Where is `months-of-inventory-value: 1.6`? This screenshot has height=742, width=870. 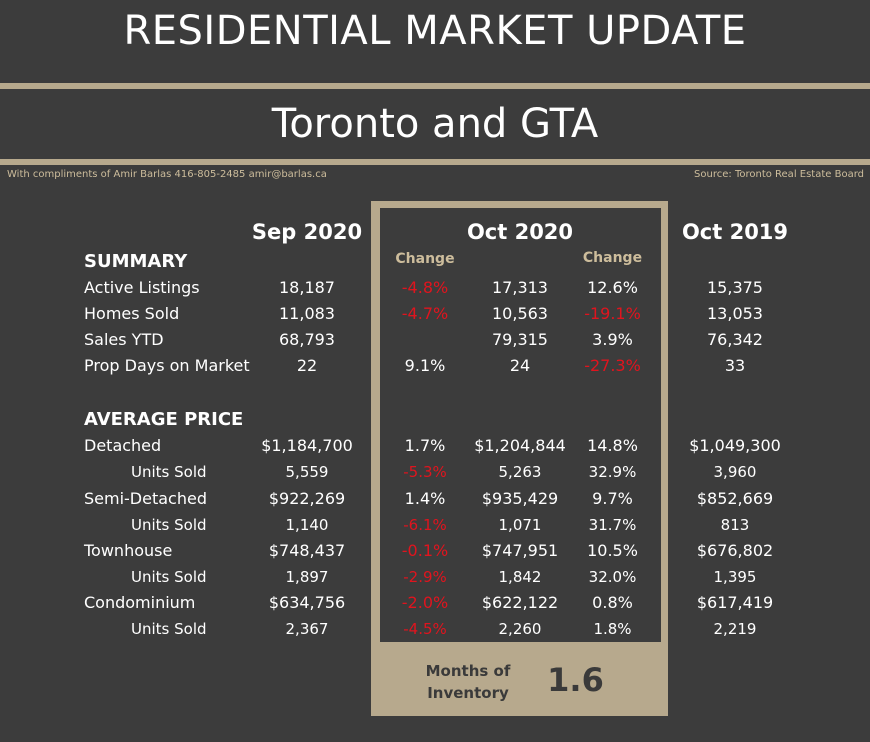
months-of-inventory-value: 1.6 is located at coordinates (575, 680).